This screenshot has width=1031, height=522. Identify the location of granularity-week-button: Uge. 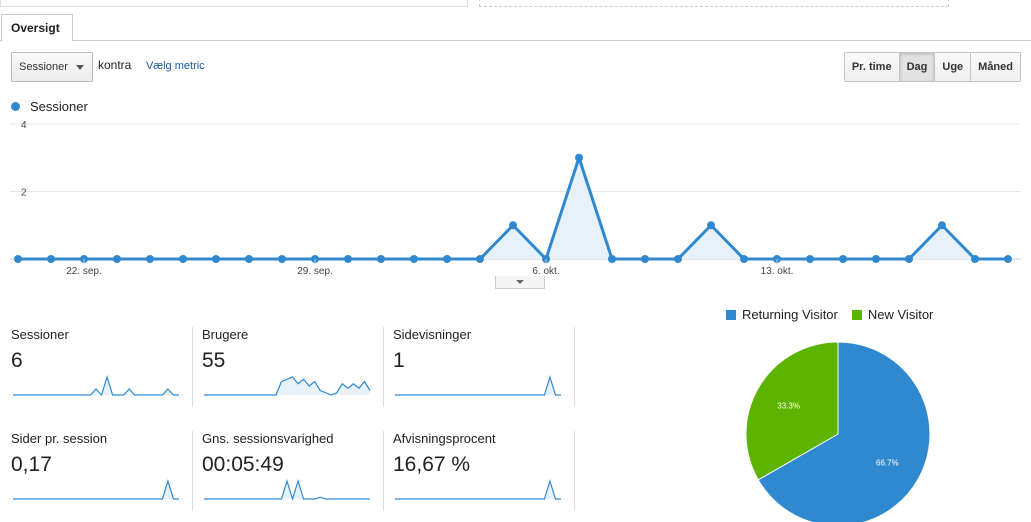
(953, 67).